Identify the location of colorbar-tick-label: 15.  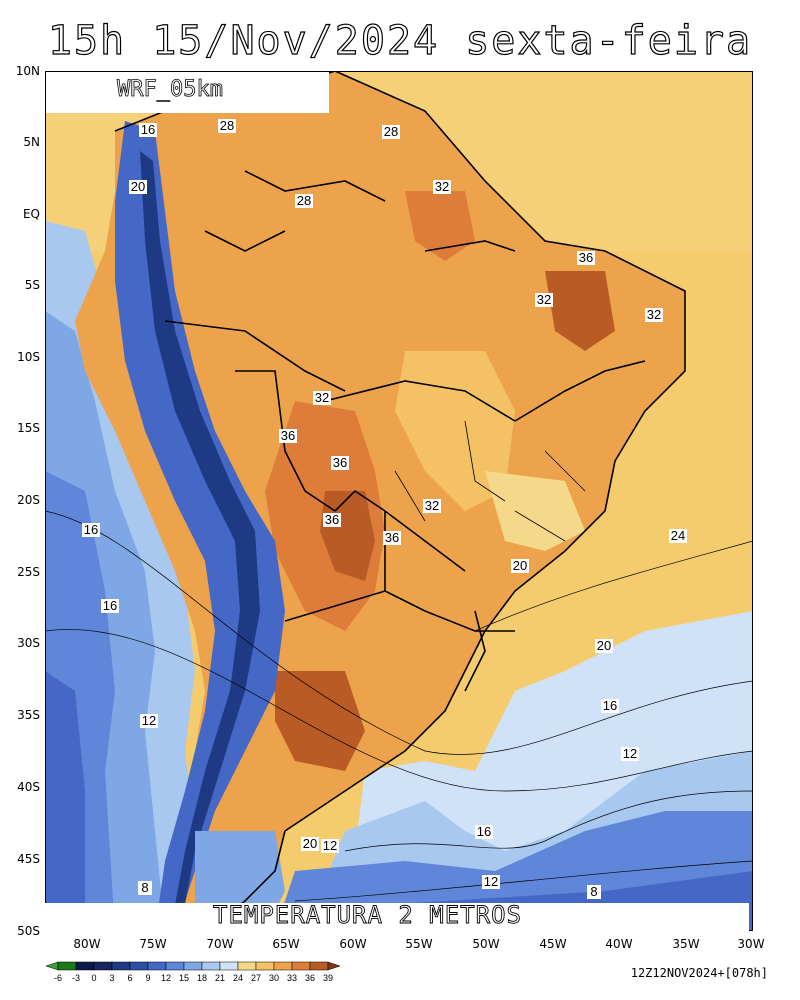
(184, 978).